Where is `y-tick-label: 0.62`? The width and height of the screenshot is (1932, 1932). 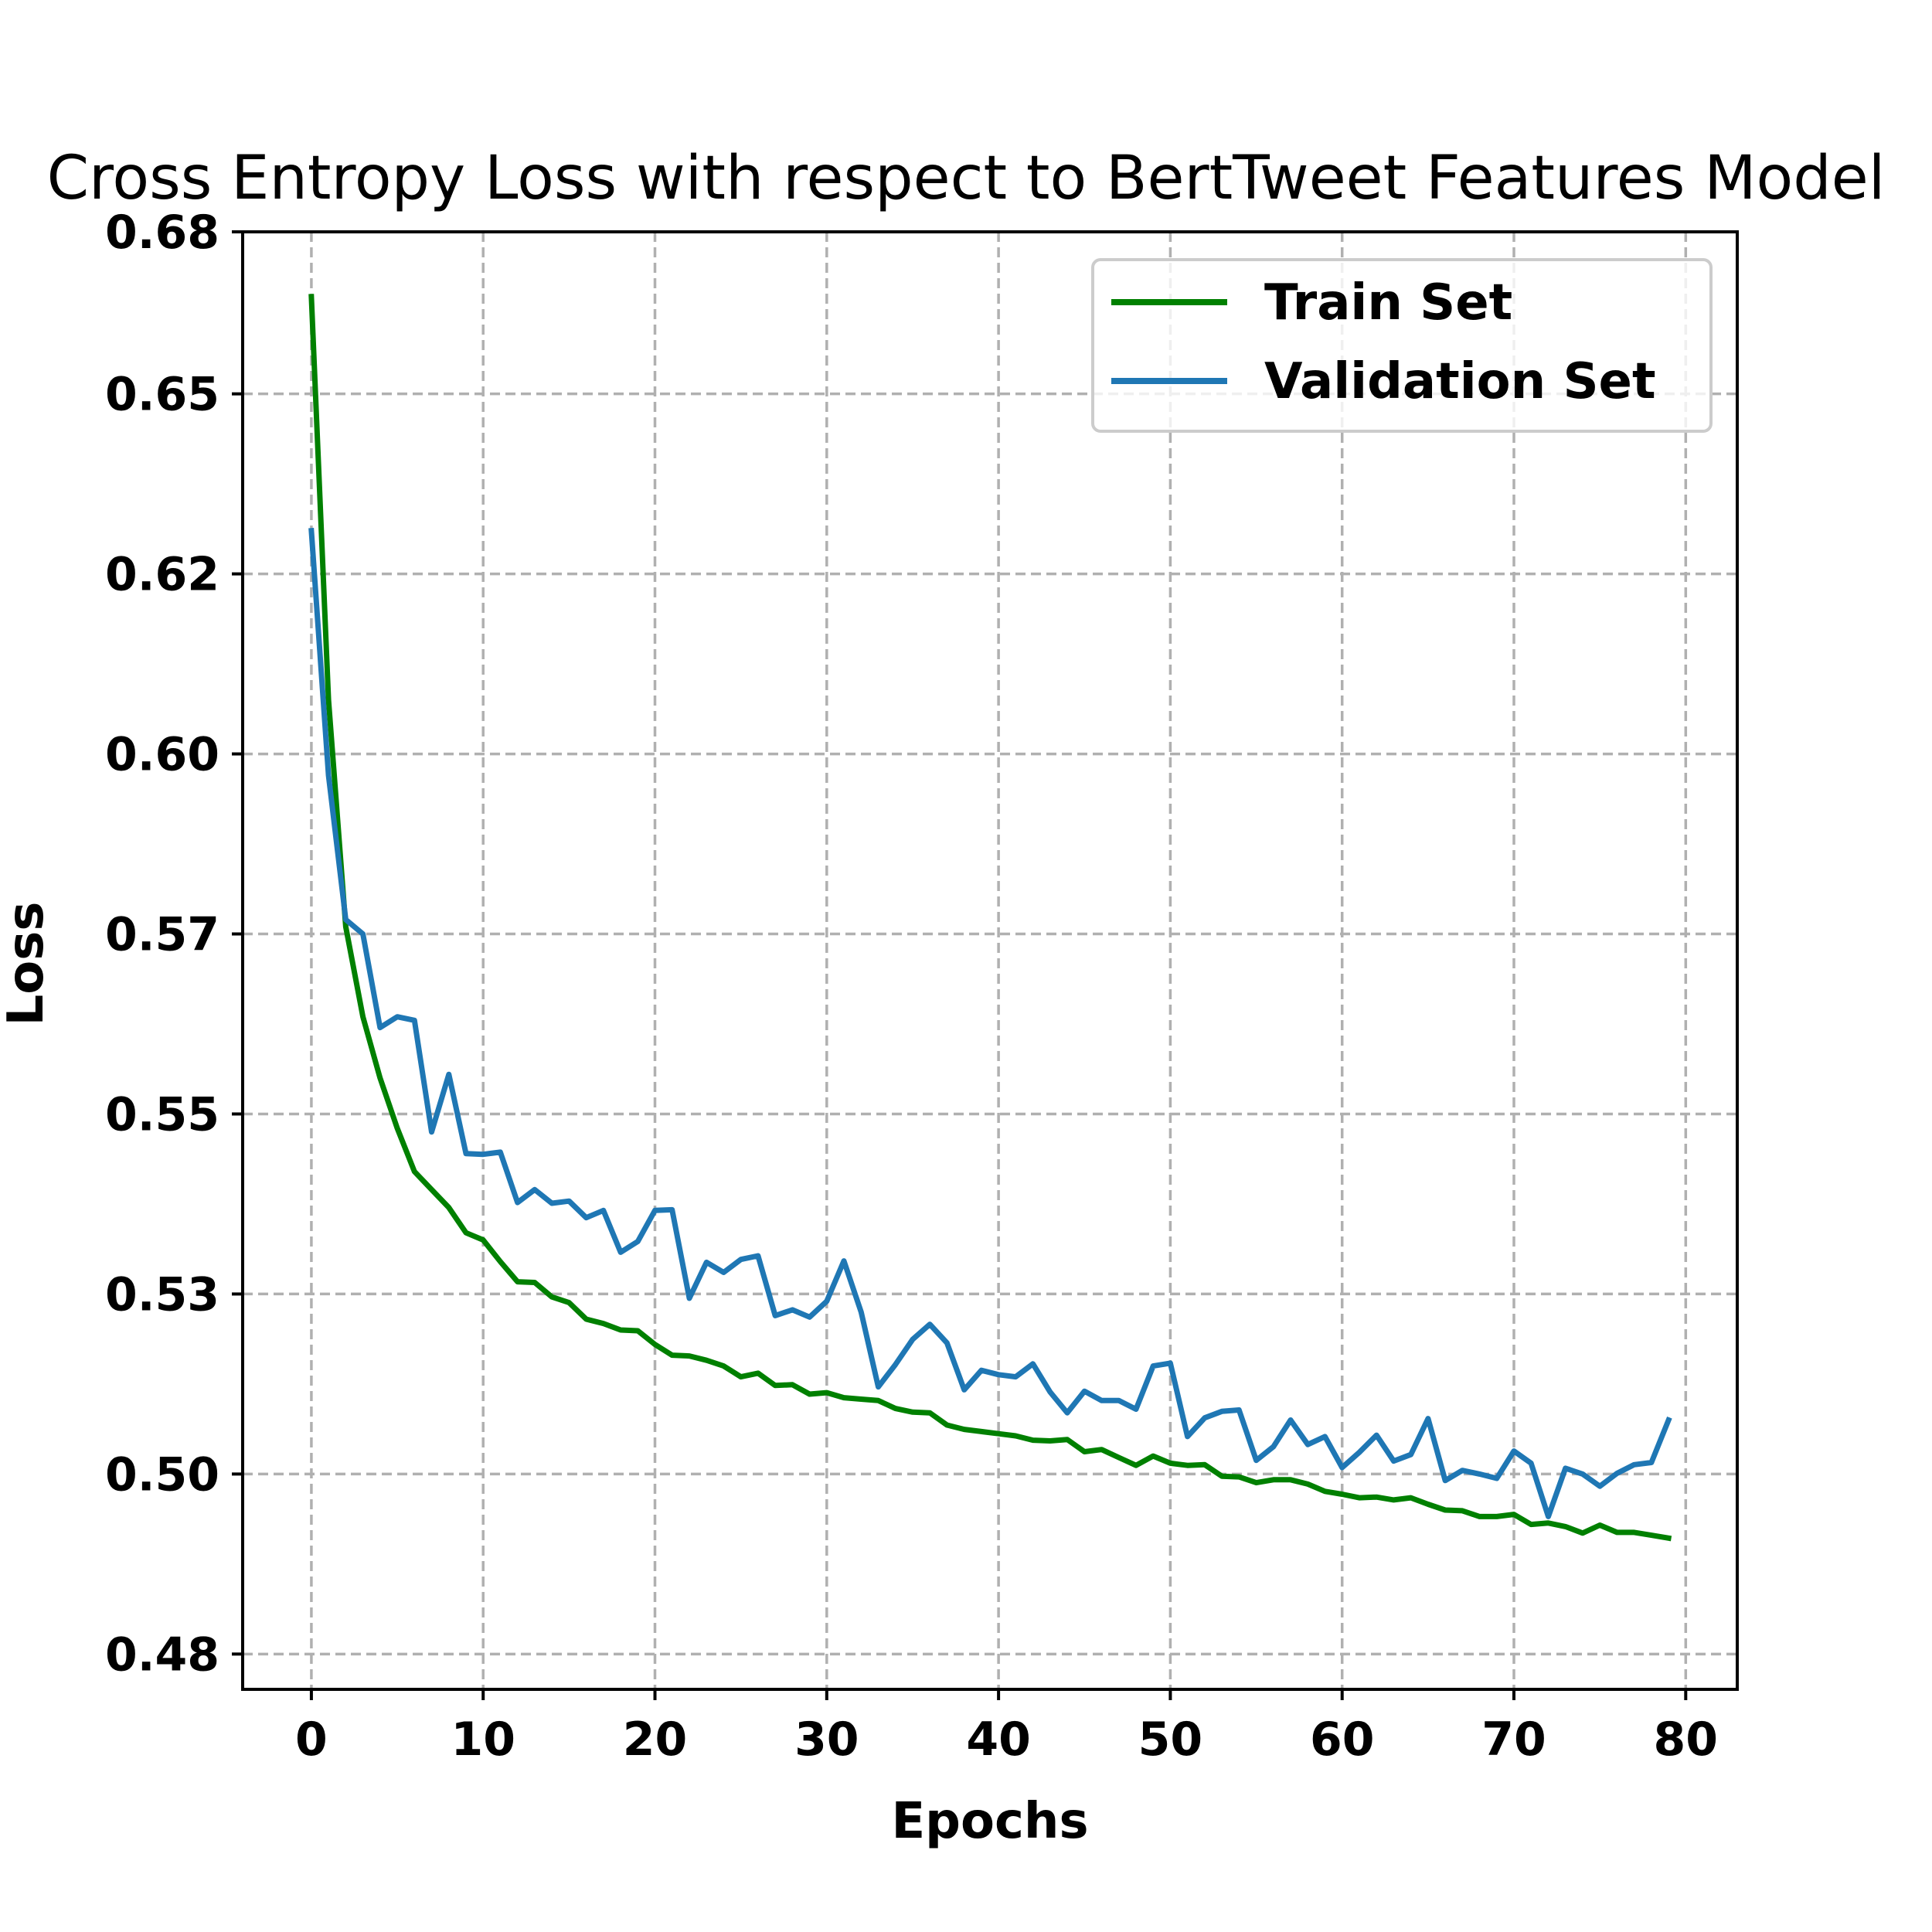 y-tick-label: 0.62 is located at coordinates (162, 575).